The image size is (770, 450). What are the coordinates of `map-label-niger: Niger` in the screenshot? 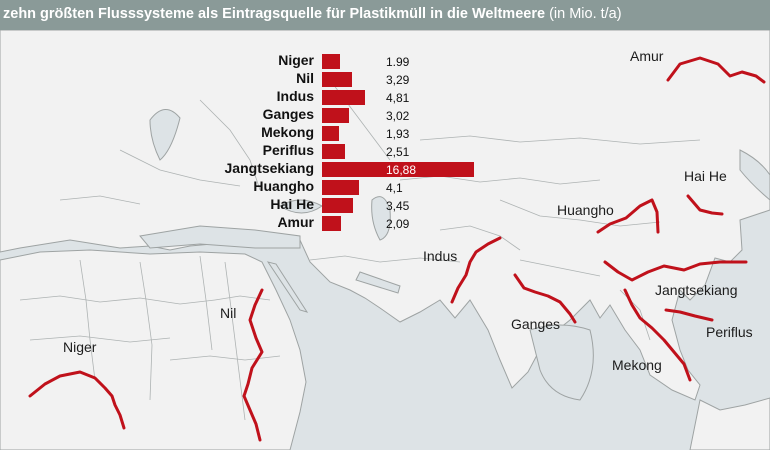 It's located at (80, 347).